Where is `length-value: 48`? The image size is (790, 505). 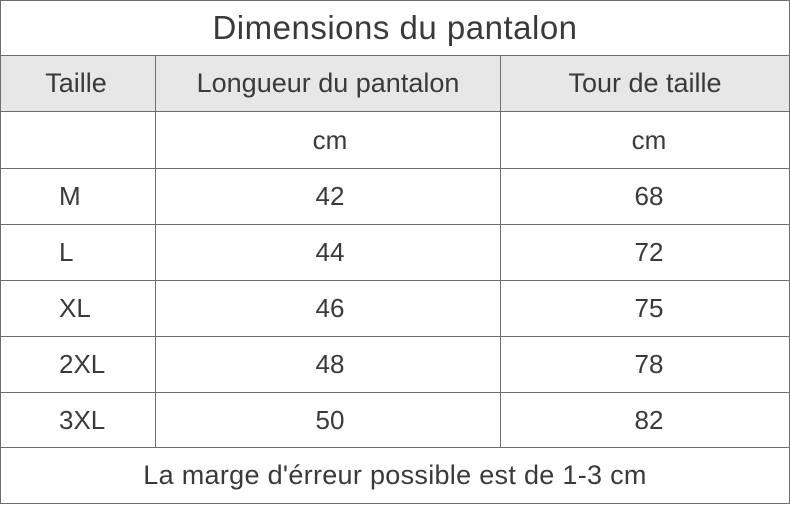 length-value: 48 is located at coordinates (330, 364).